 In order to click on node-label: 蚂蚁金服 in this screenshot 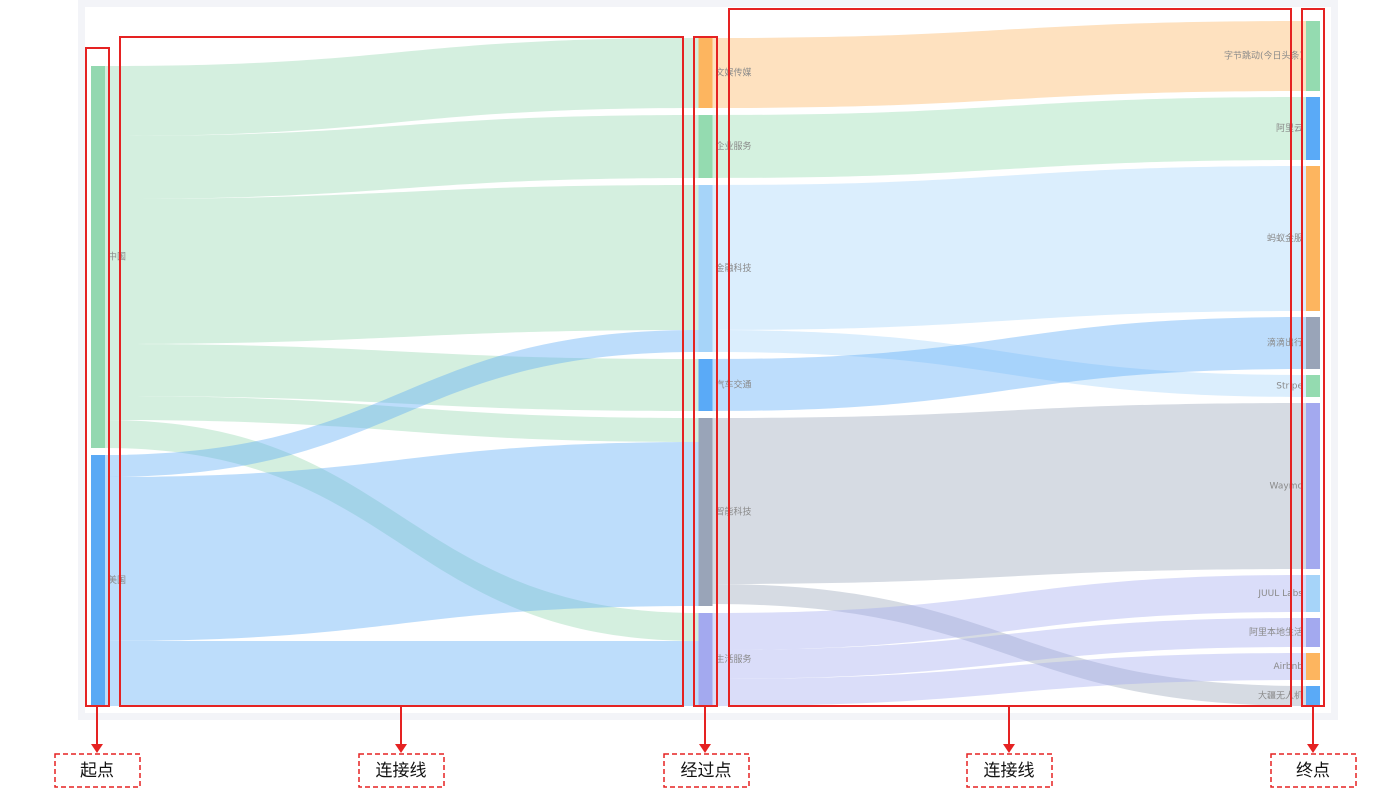, I will do `click(1285, 238)`.